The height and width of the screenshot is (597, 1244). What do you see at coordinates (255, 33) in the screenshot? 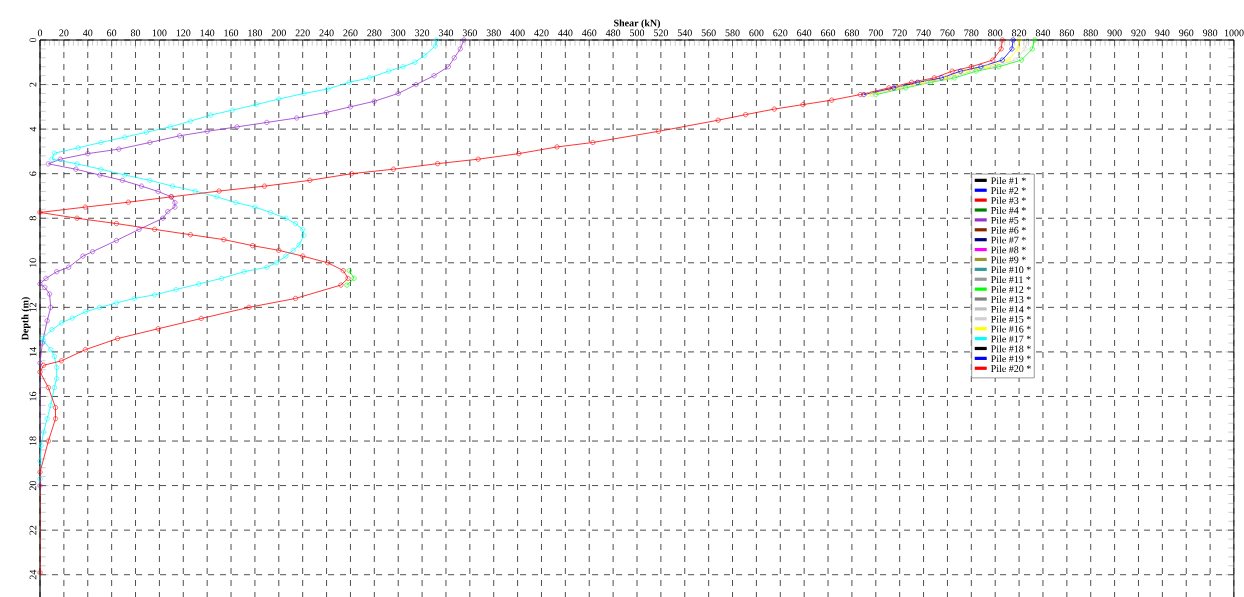
I see `x-tick-label: 180` at bounding box center [255, 33].